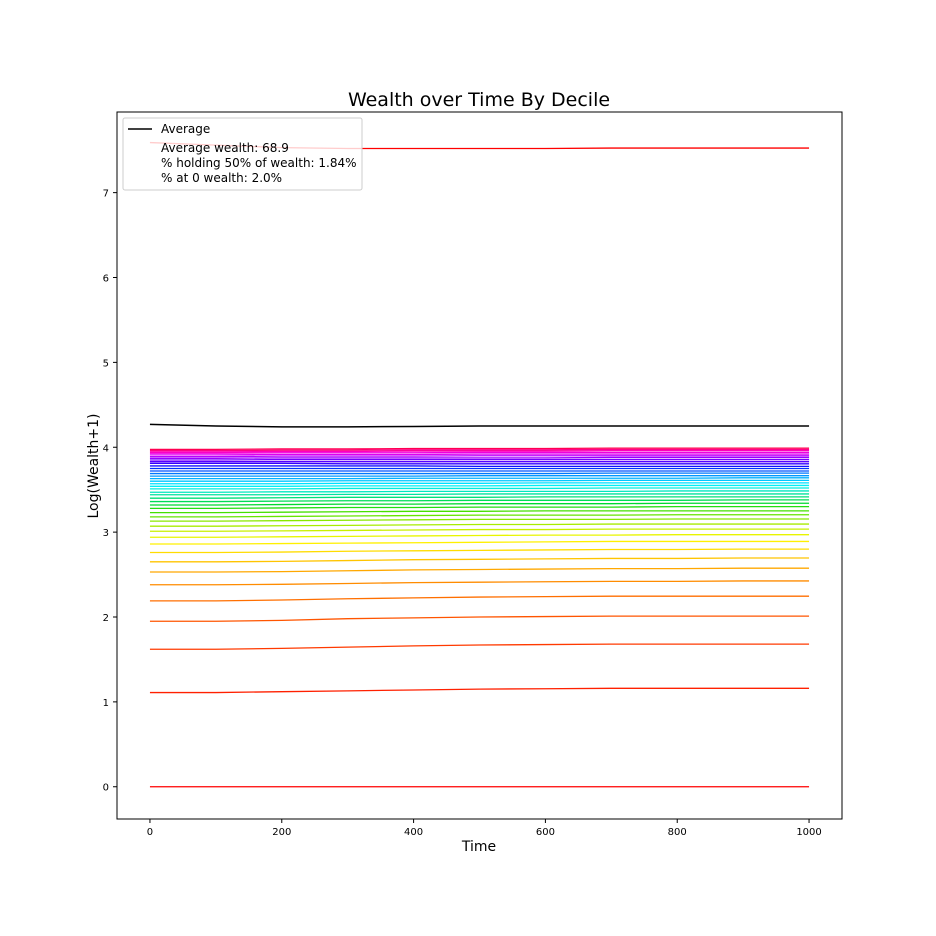  What do you see at coordinates (413, 832) in the screenshot?
I see `x-tick-label: 400` at bounding box center [413, 832].